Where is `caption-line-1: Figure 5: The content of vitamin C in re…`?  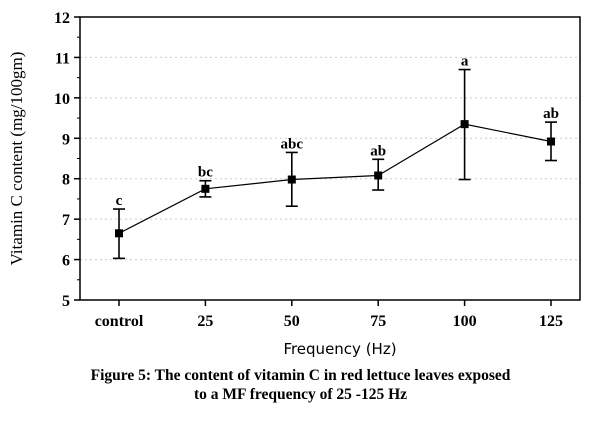
caption-line-1: Figure 5: The content of vitamin C in re… is located at coordinates (300, 375).